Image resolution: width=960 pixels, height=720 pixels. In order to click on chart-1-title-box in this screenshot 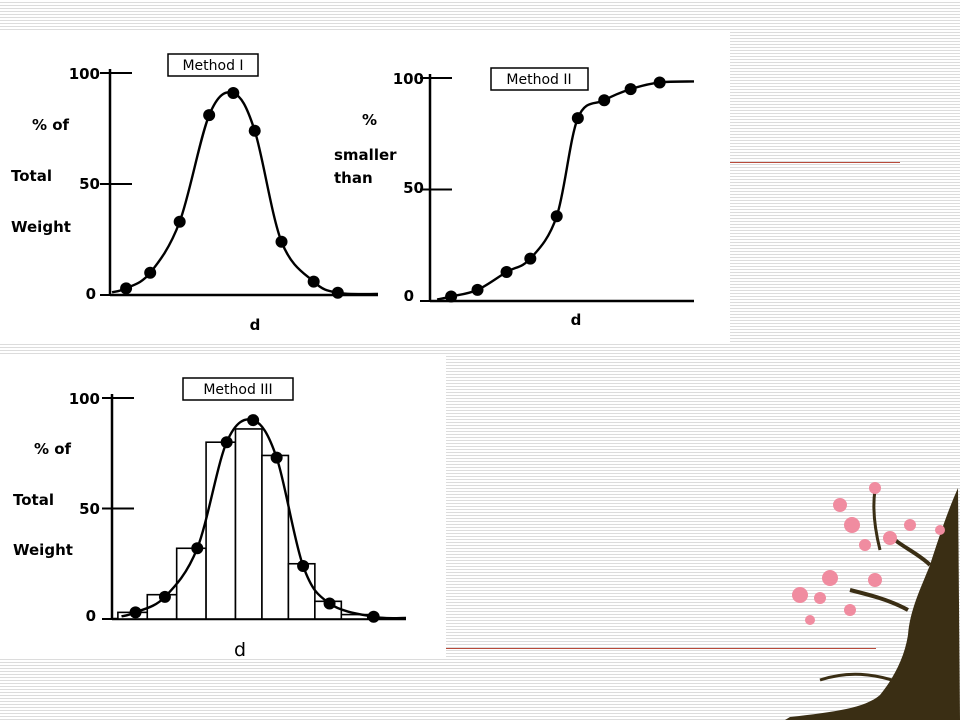, I will do `click(213, 65)`.